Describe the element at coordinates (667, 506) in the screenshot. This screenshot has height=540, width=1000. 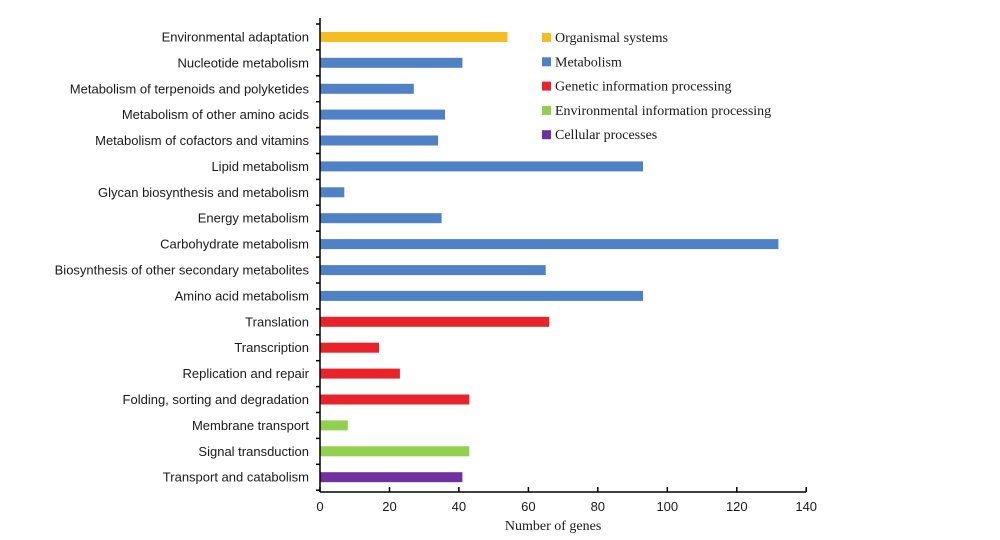
I see `x-tick-label-100: 100` at that location.